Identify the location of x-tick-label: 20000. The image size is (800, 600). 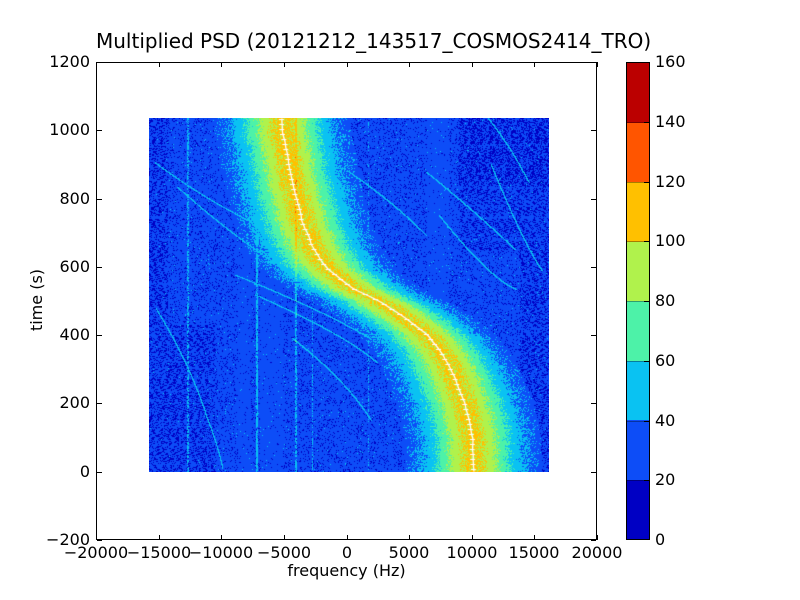
(597, 552).